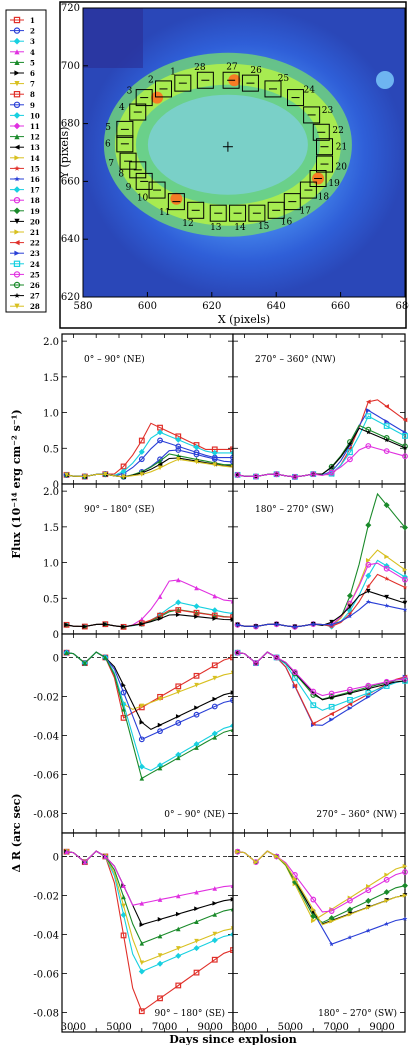 This screenshot has width=409, height=1045. Describe the element at coordinates (276, 306) in the screenshot. I see `x-tick-label: 640` at that location.